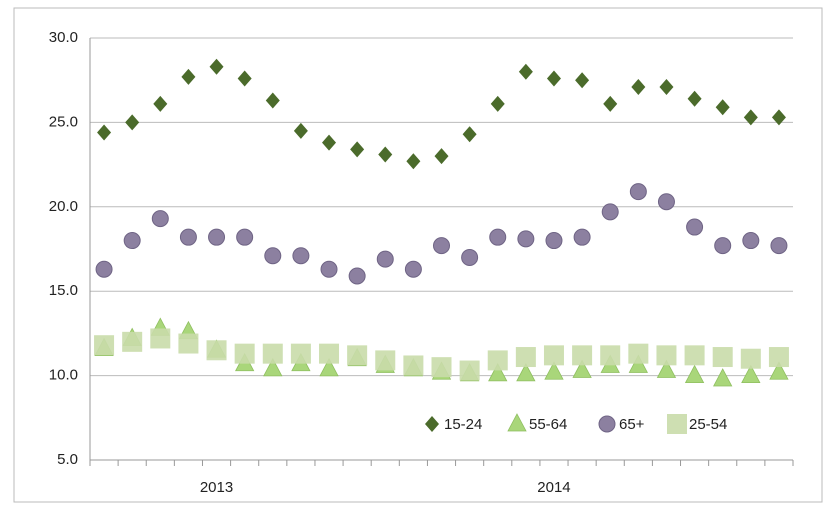 This screenshot has width=830, height=508. Describe the element at coordinates (63, 206) in the screenshot. I see `y-tick-label: 20.0` at that location.